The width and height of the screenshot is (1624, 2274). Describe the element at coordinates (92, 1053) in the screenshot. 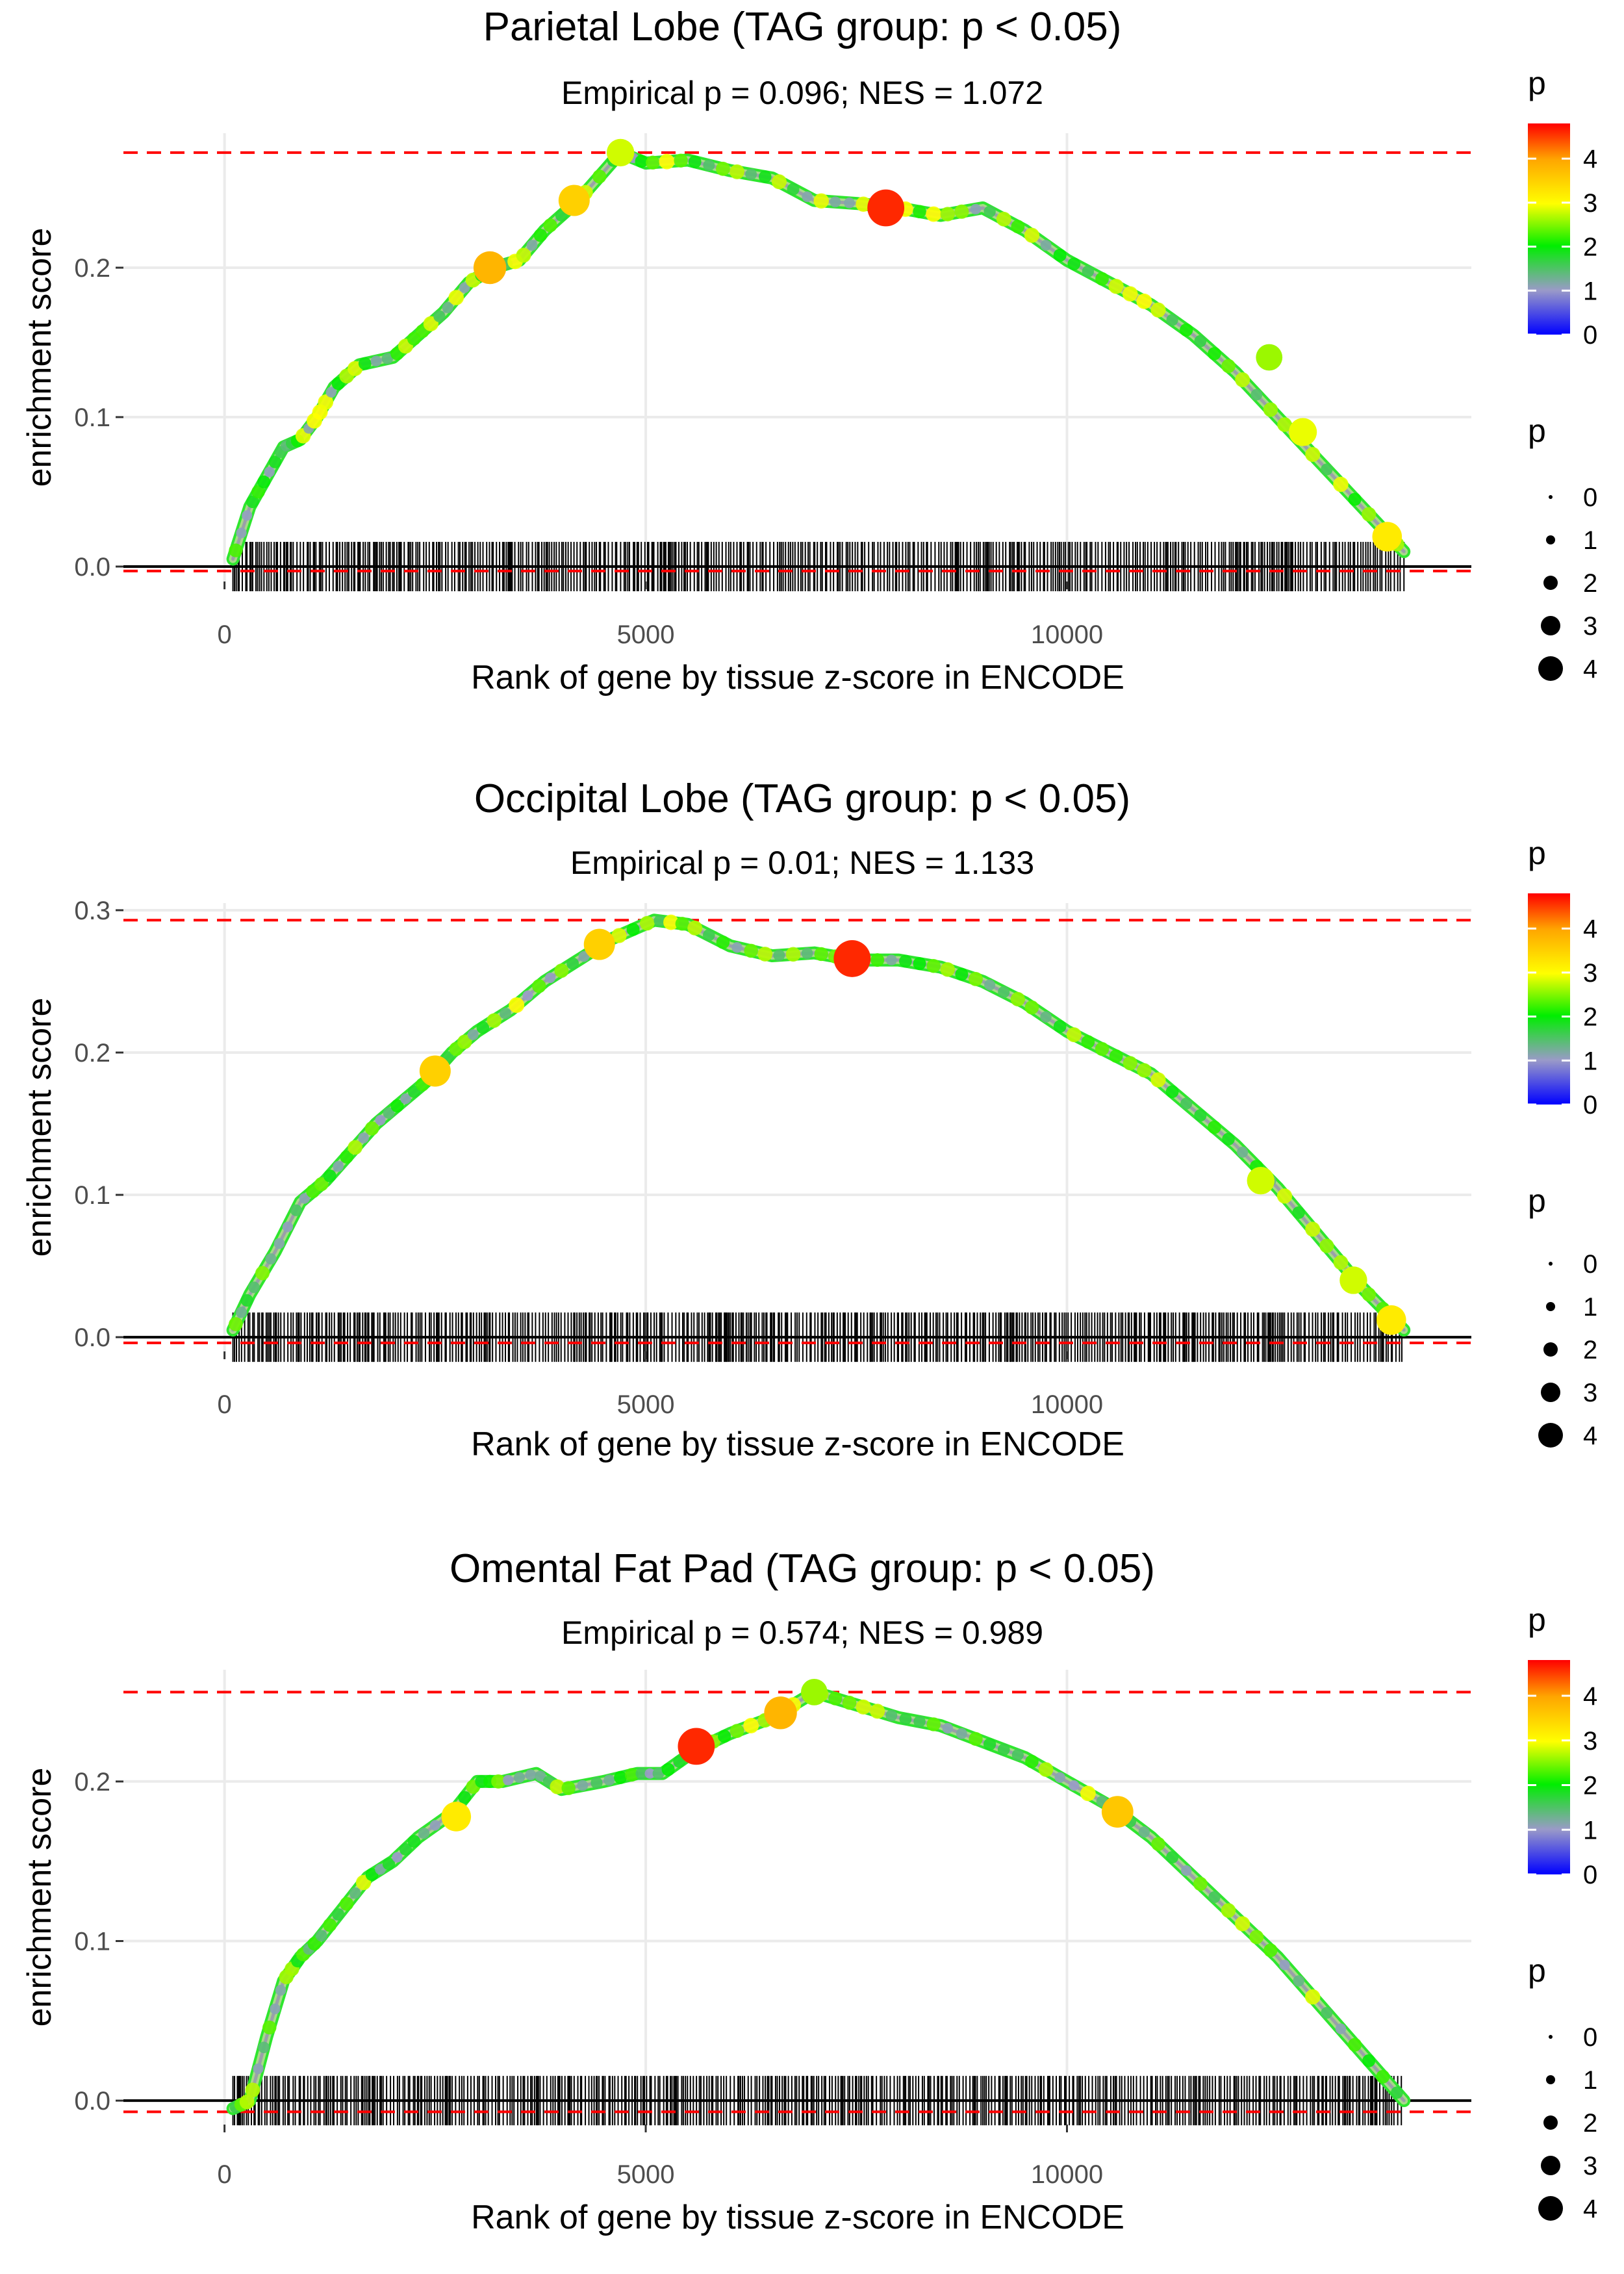

I see `y-tick-label: 0.2` at that location.